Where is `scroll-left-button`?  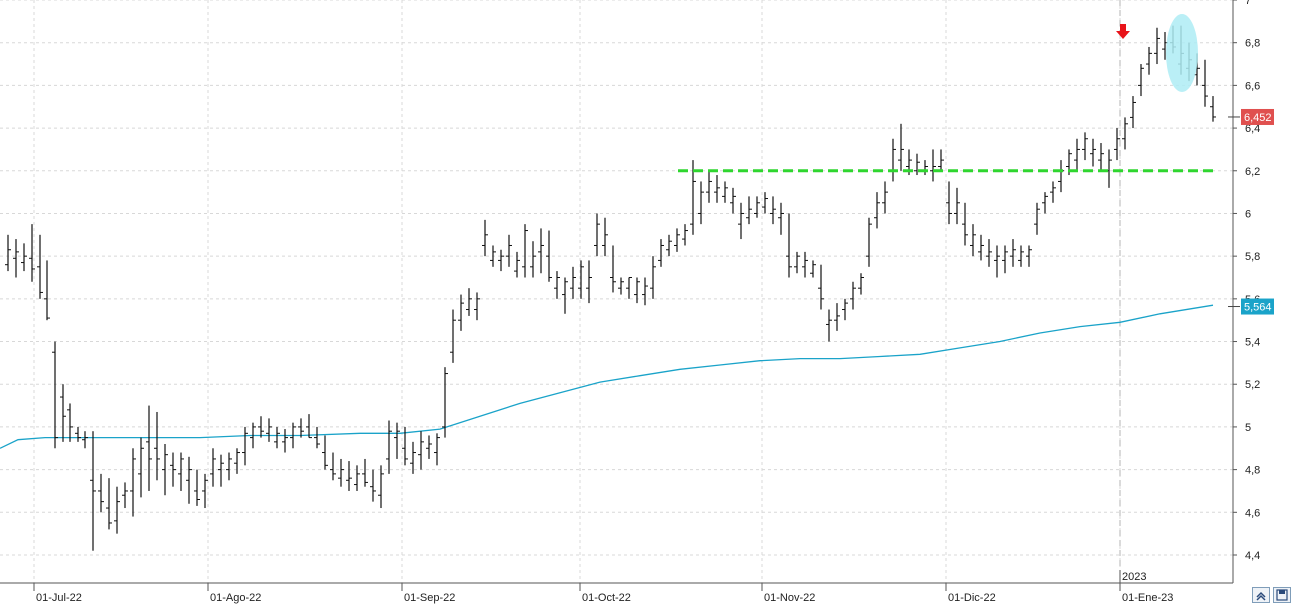
scroll-left-button is located at coordinates (1261, 595).